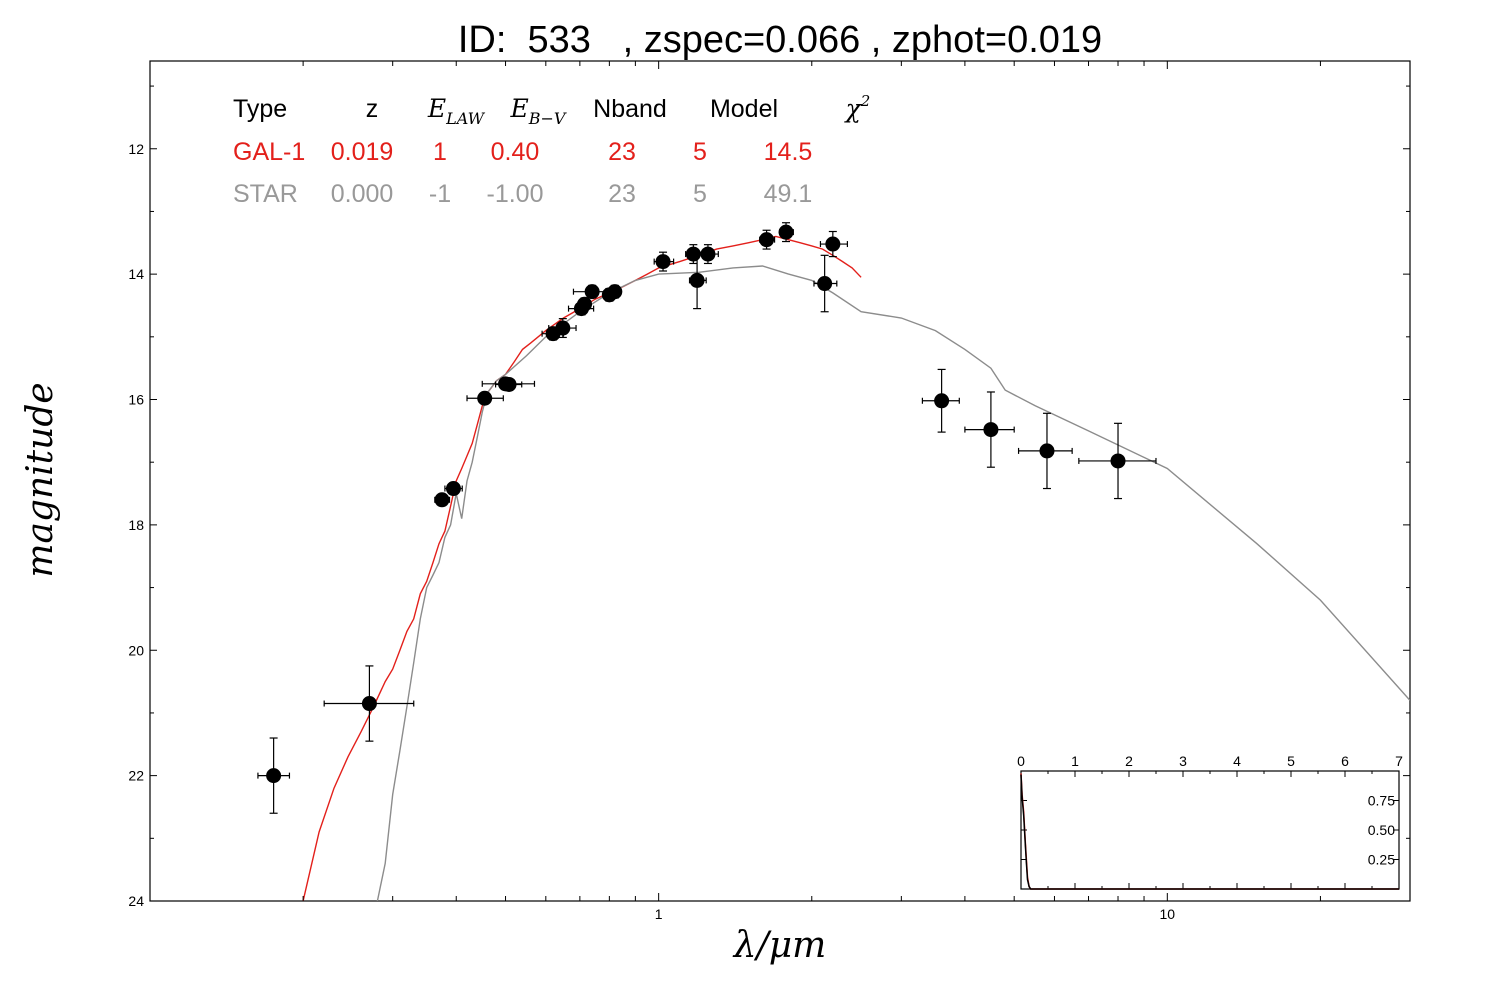  I want to click on table-cell: 14.5, so click(788, 152).